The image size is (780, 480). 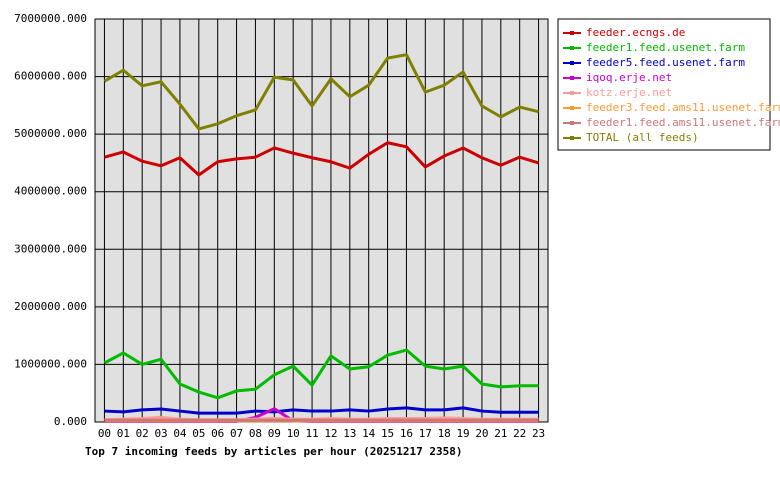 What do you see at coordinates (293, 433) in the screenshot?
I see `x-tick-label: 10` at bounding box center [293, 433].